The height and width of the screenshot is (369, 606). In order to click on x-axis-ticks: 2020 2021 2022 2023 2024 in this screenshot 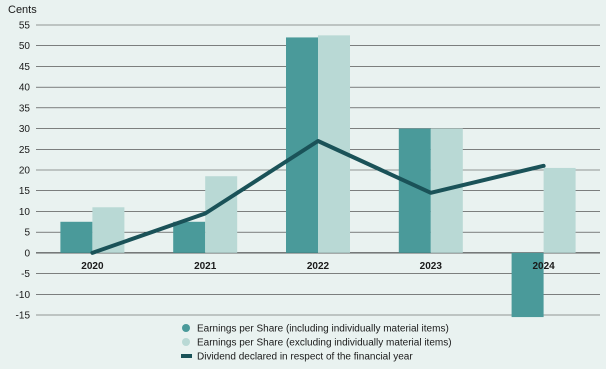, I will do `click(318, 266)`.